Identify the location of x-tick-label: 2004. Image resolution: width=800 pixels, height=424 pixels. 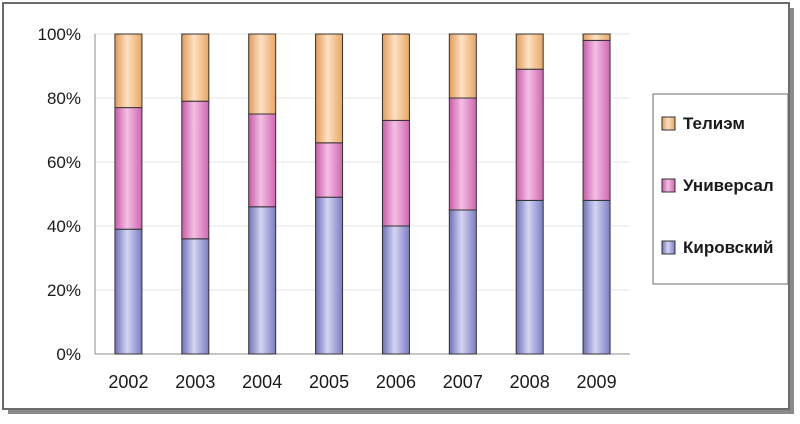
(262, 382).